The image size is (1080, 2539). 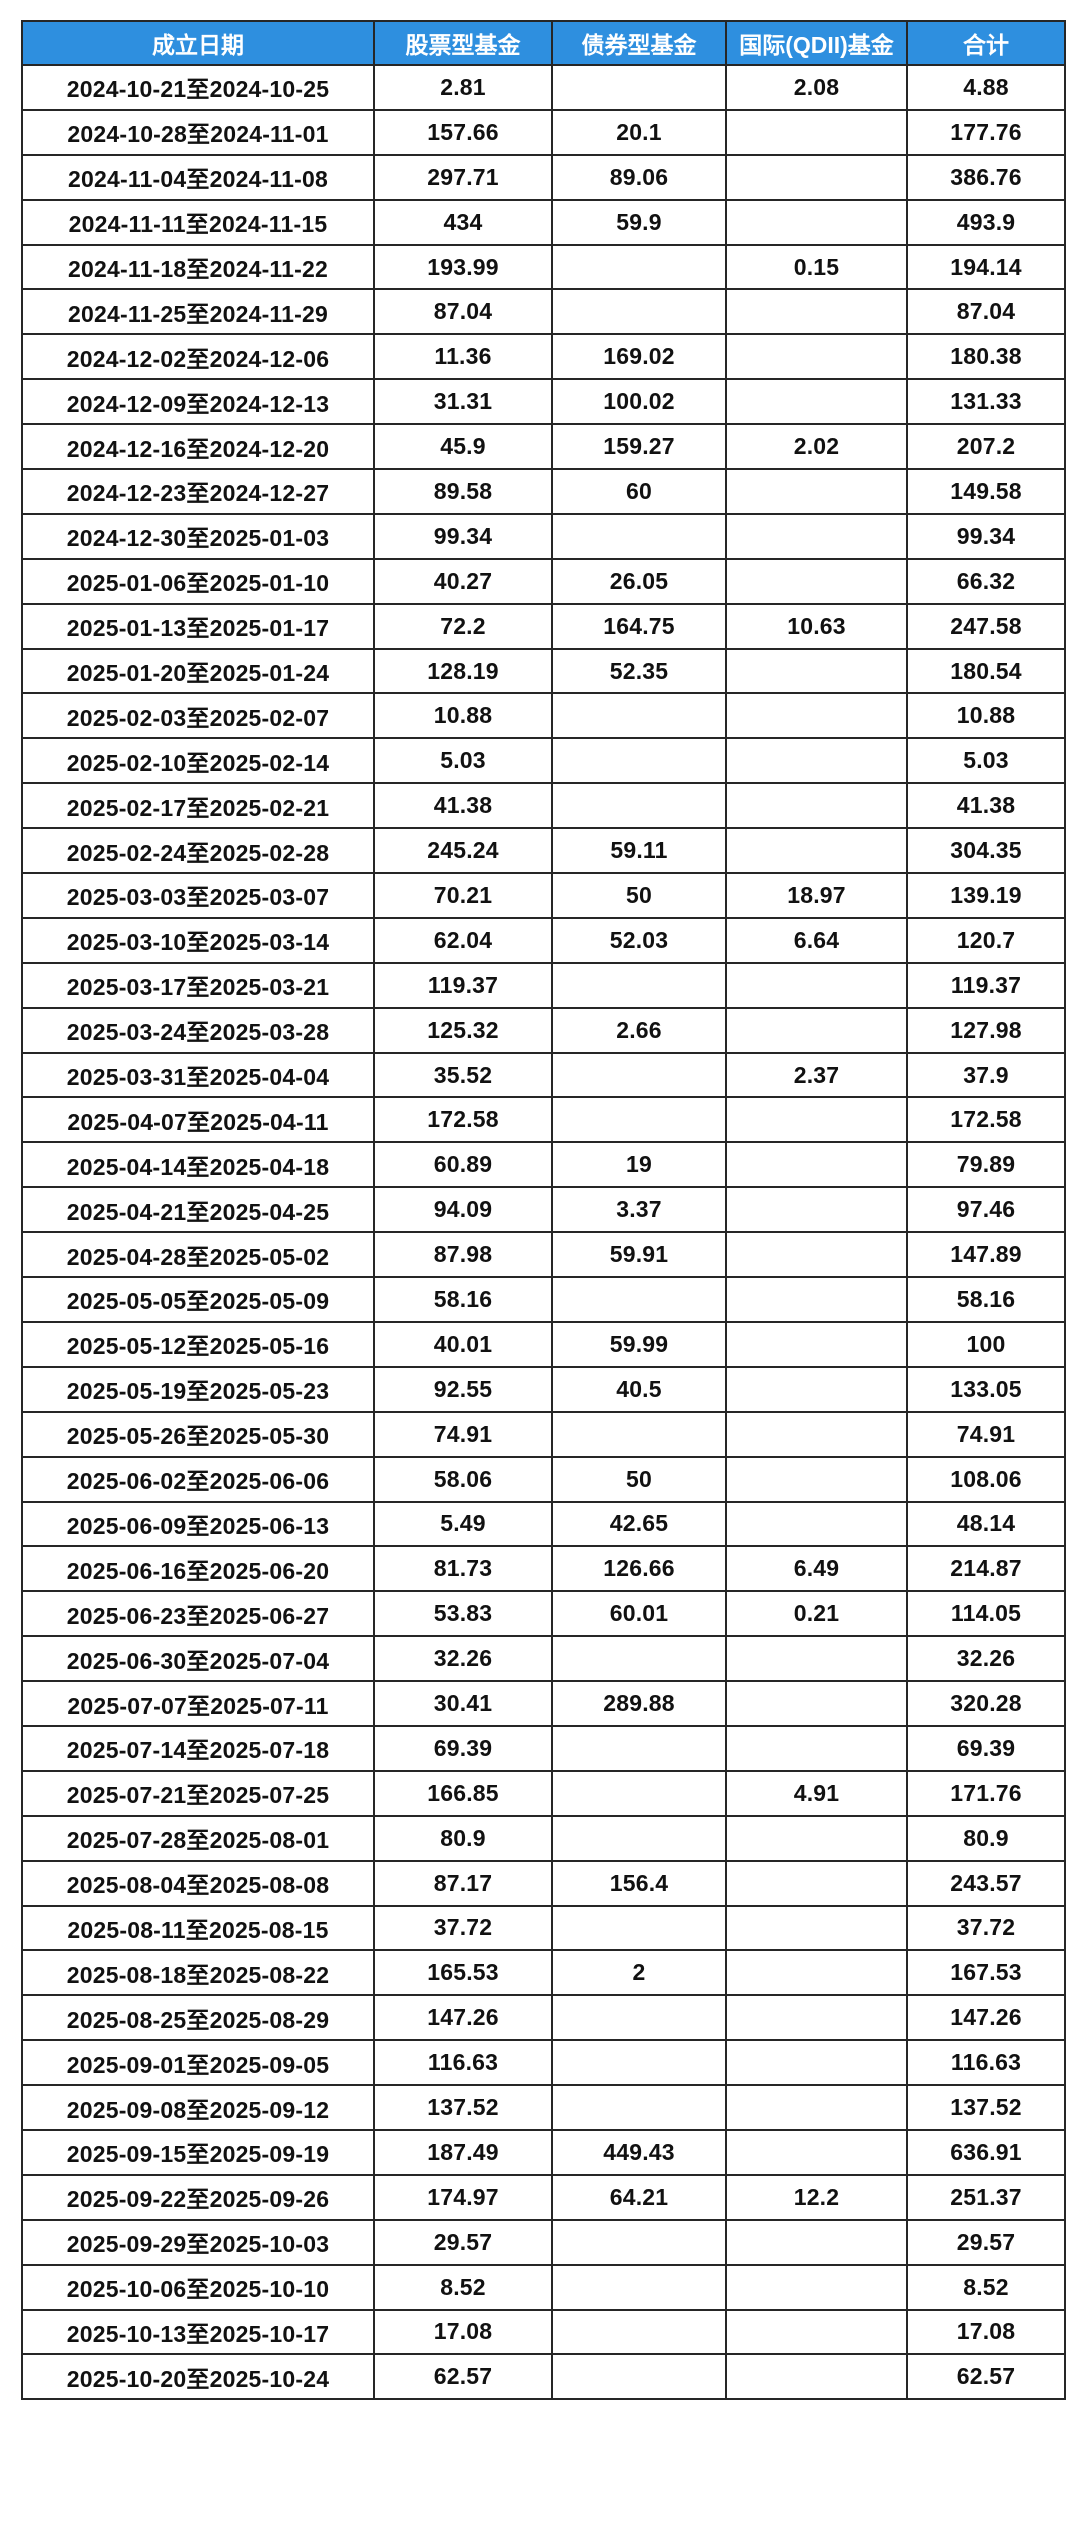 I want to click on total-value-cell: 636.91, so click(x=986, y=2152).